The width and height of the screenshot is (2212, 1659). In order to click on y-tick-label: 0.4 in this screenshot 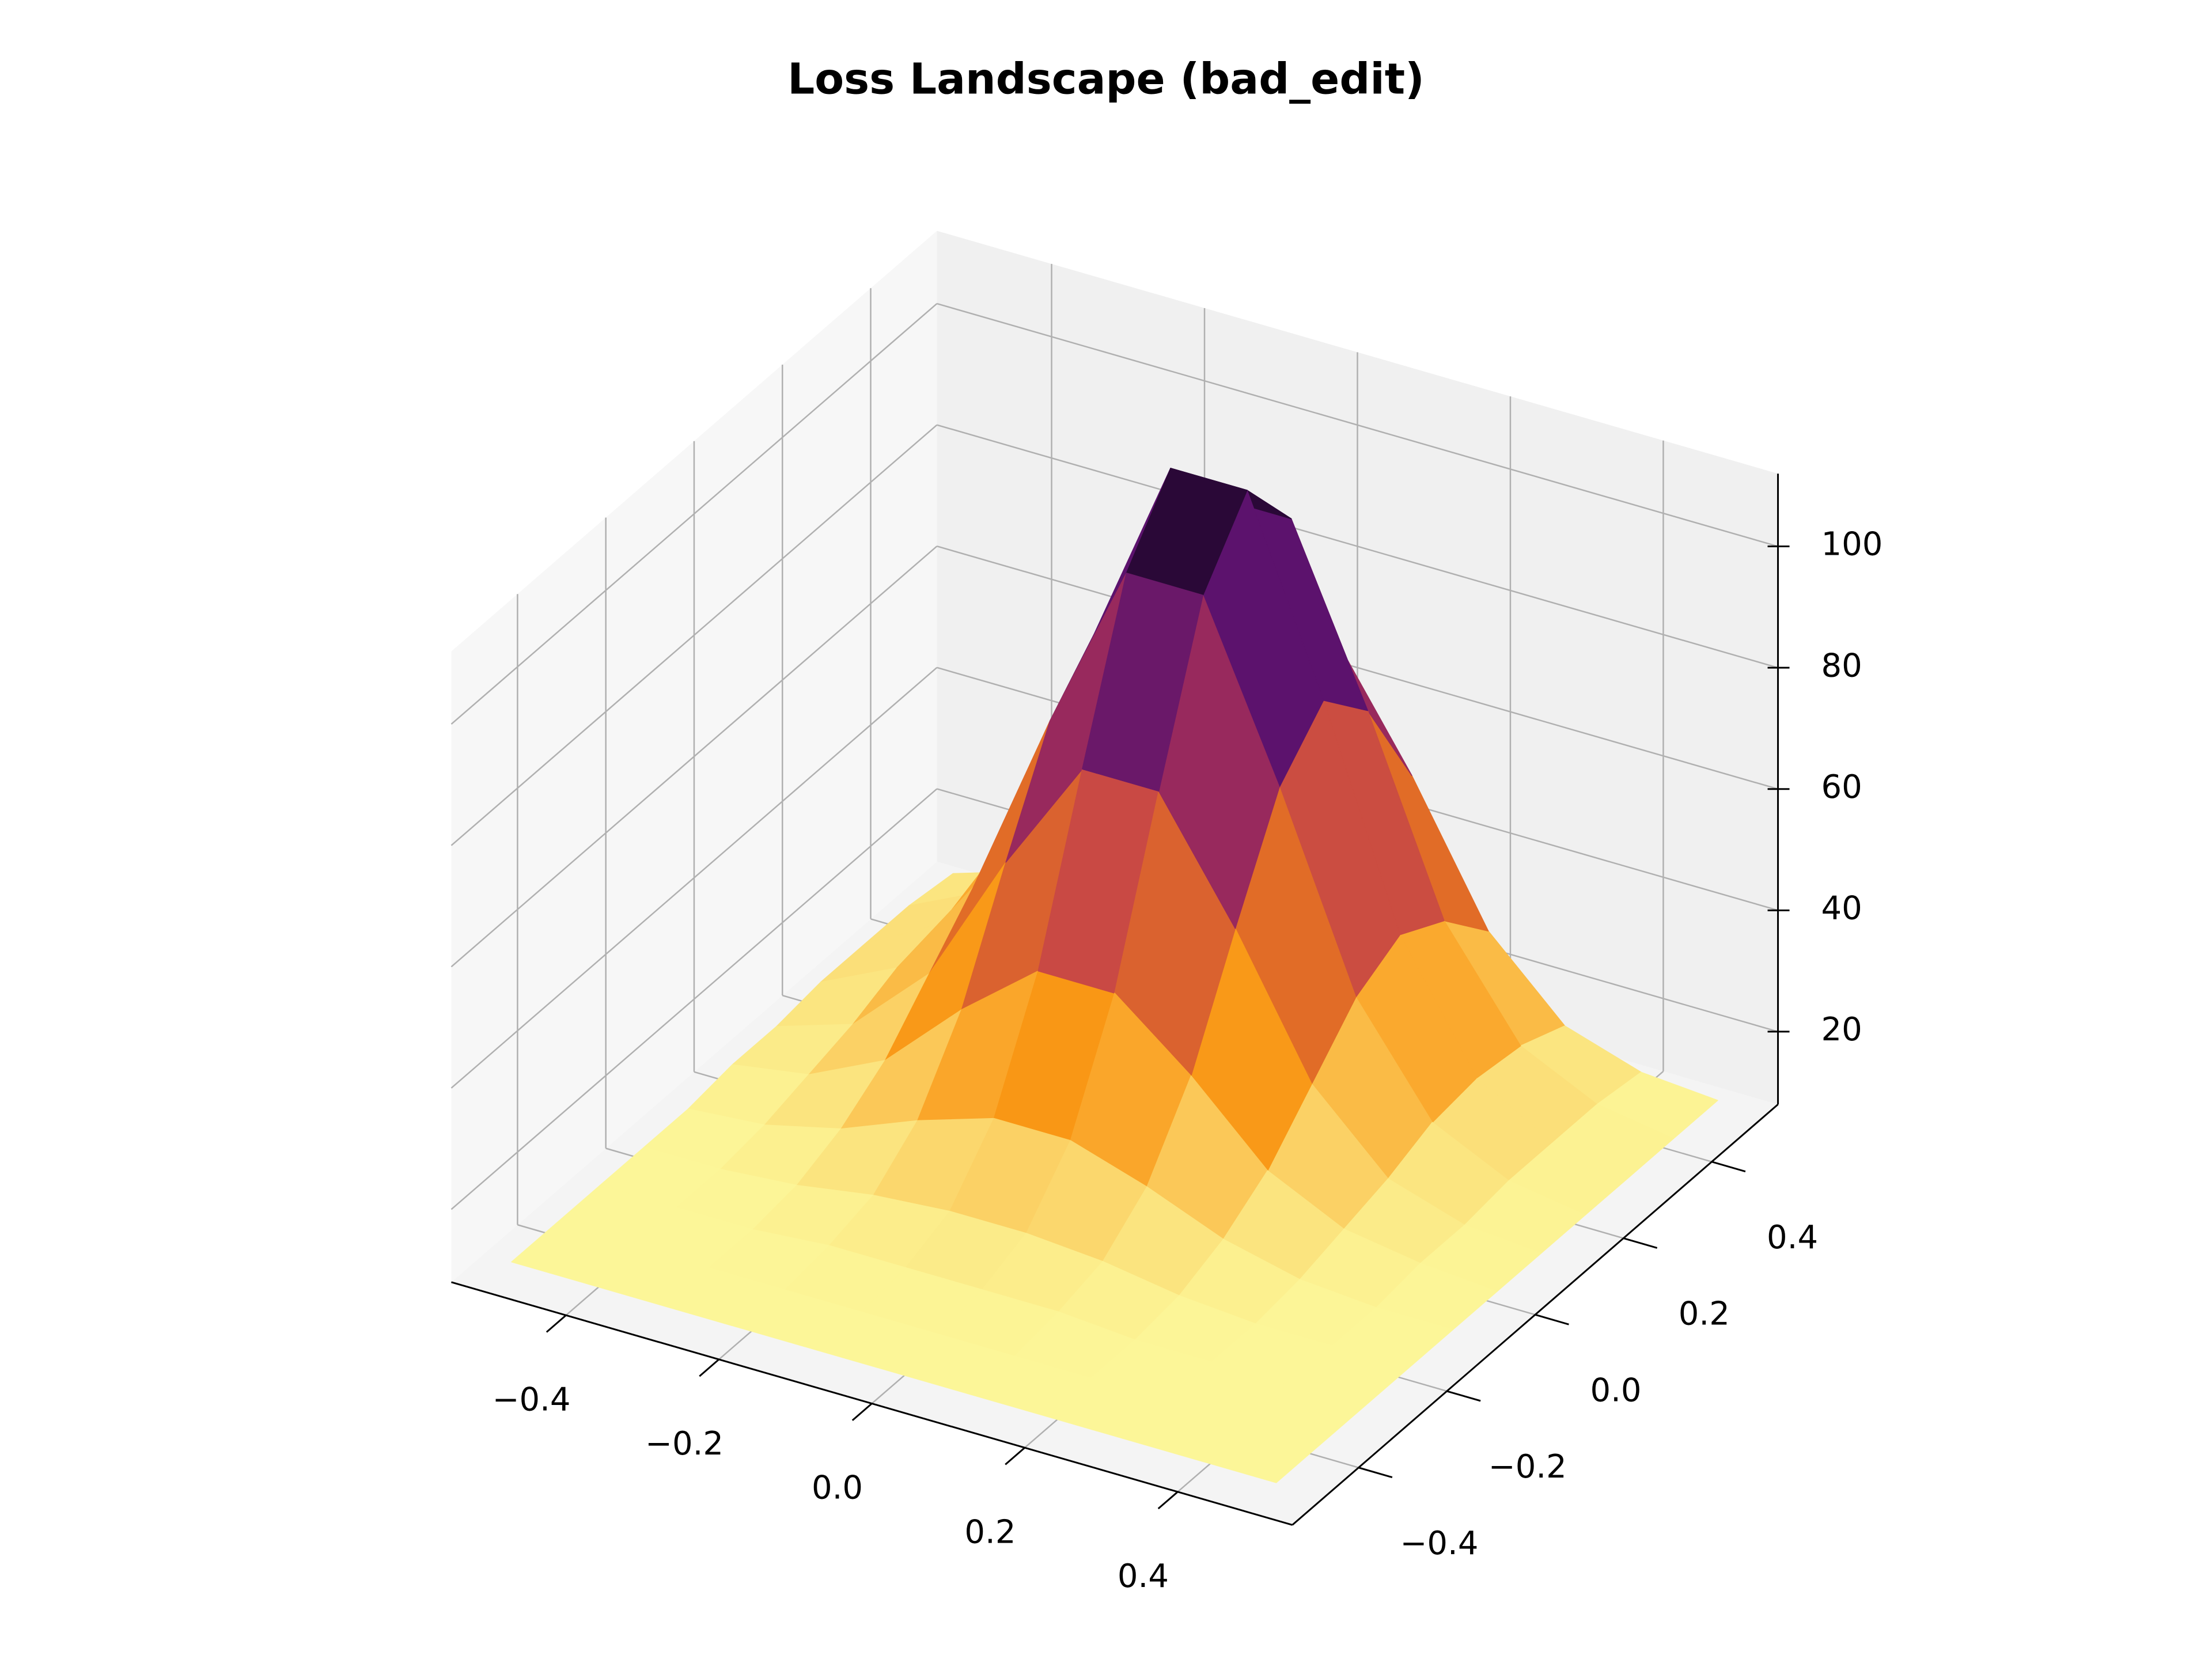, I will do `click(1792, 1237)`.